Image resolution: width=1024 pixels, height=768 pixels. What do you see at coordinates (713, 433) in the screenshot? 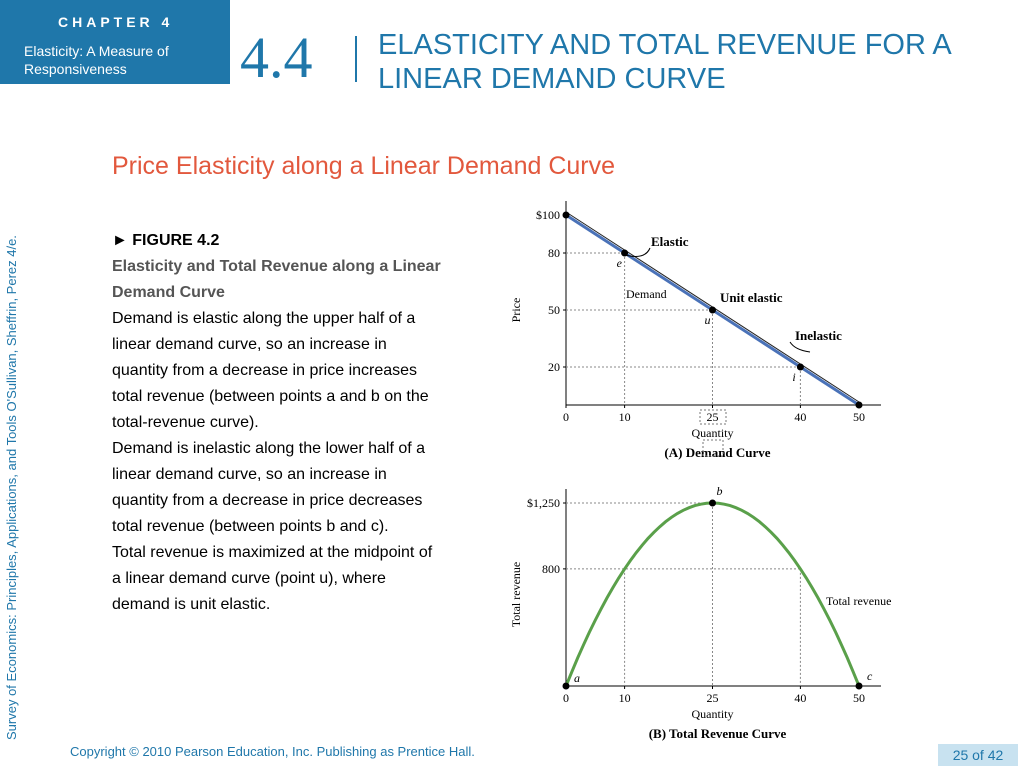
I see `demand-x-axis-label: Quantity` at bounding box center [713, 433].